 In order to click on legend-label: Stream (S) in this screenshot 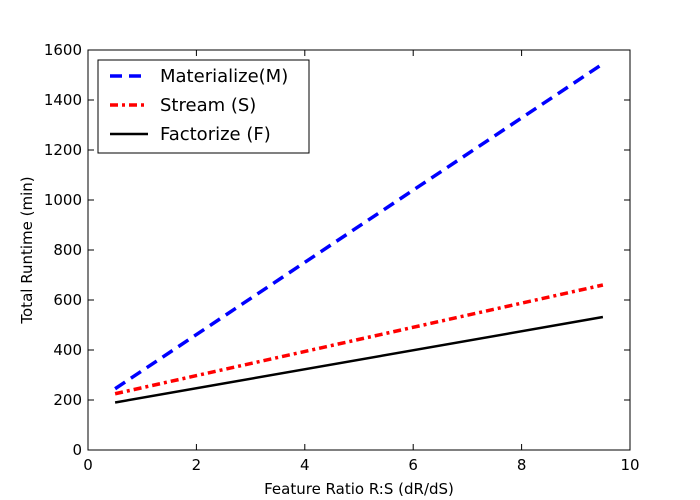, I will do `click(208, 105)`.